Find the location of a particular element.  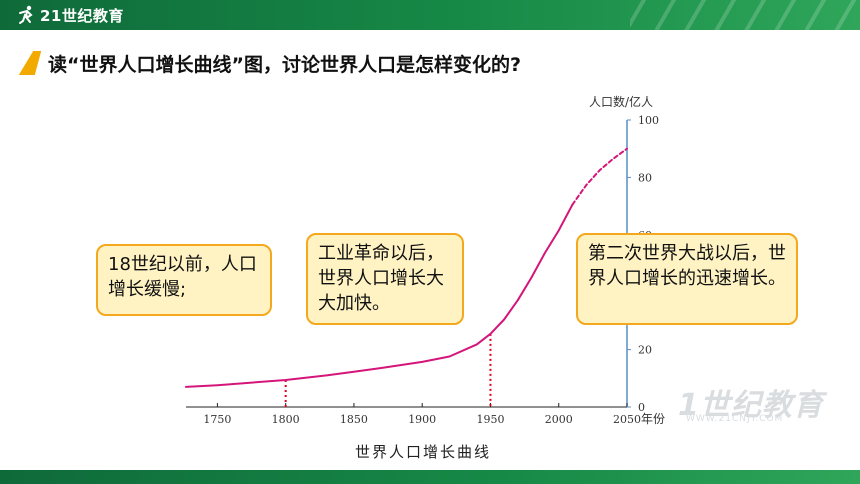

x-axis-ticks: 1750 1800 1850 1900 1950 2000 2050 is located at coordinates (422, 414).